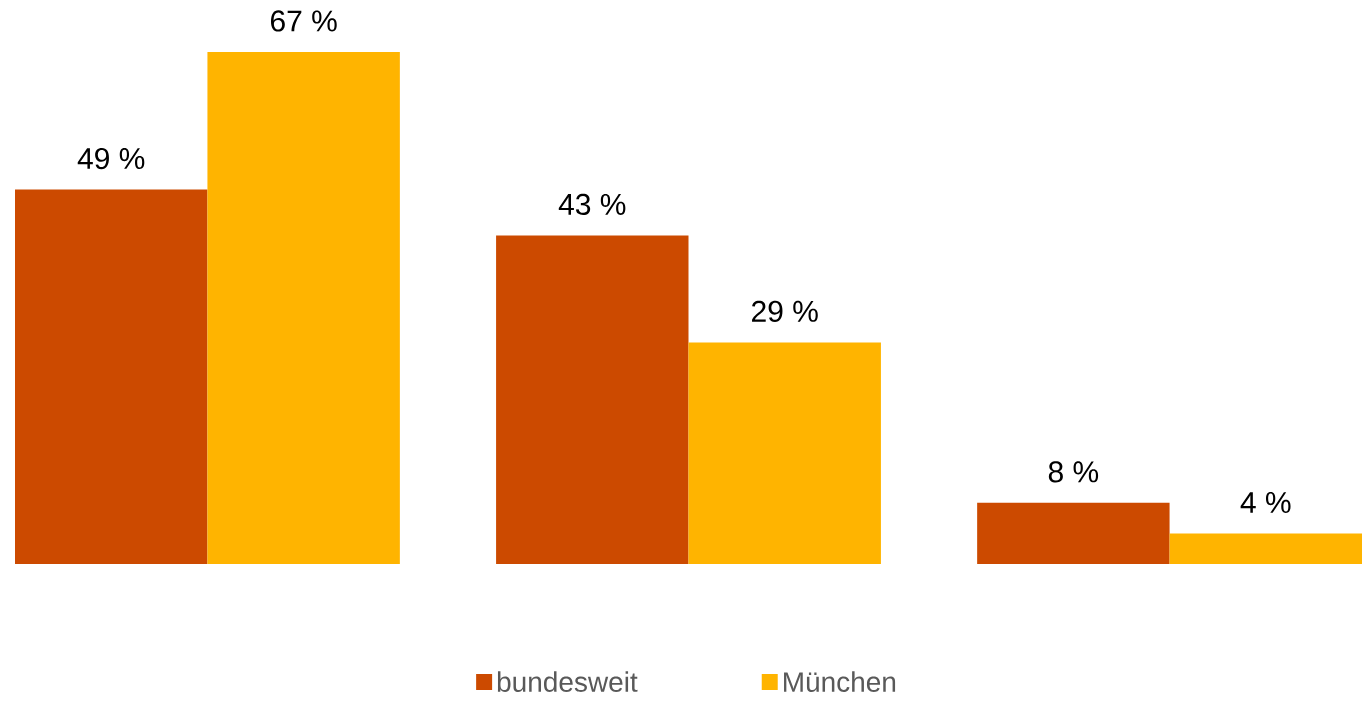 This screenshot has width=1363, height=703. What do you see at coordinates (840, 682) in the screenshot?
I see `legend-label: München` at bounding box center [840, 682].